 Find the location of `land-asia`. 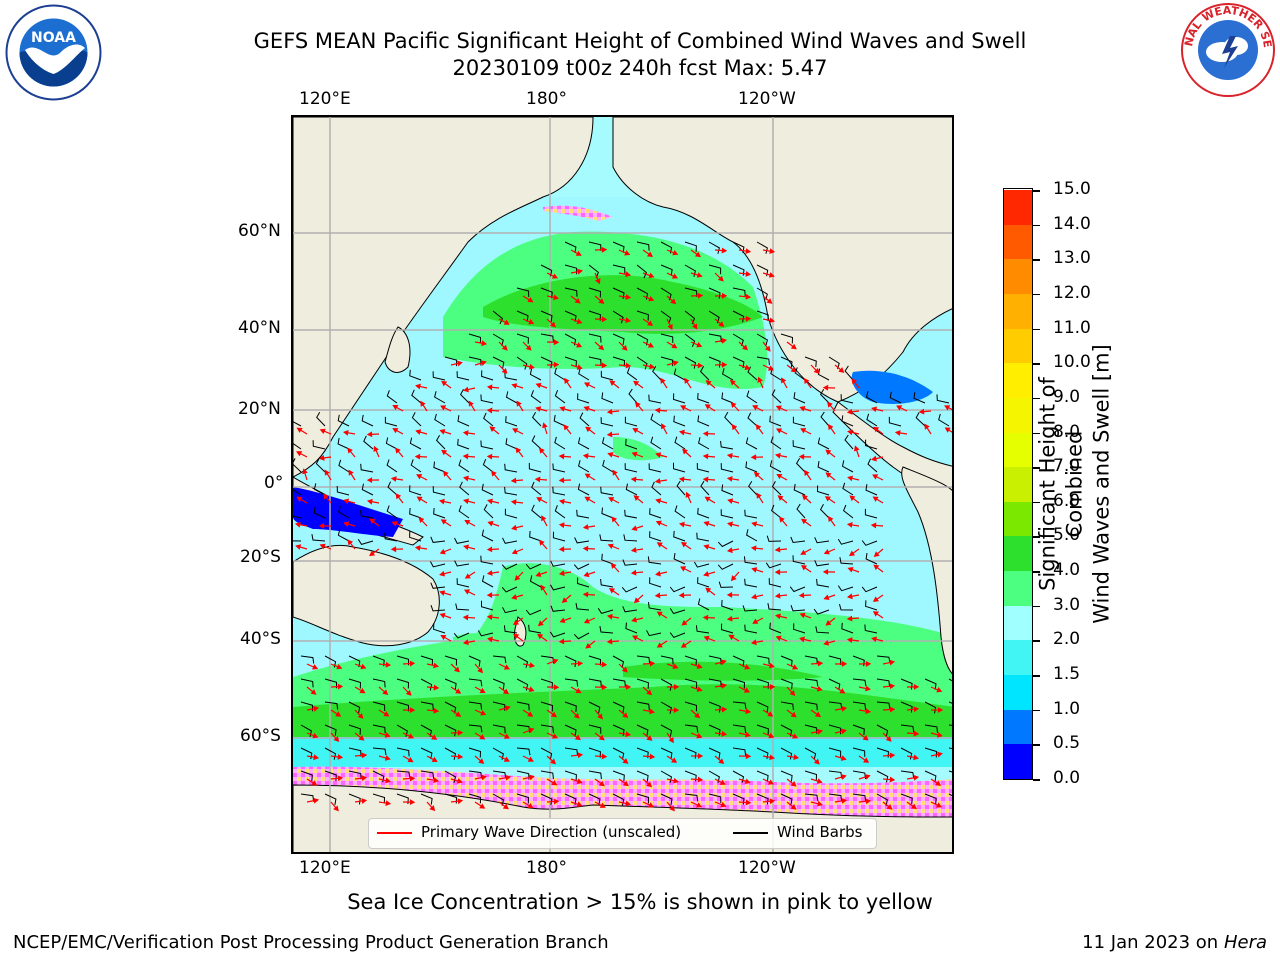

land-asia is located at coordinates (443, 297).